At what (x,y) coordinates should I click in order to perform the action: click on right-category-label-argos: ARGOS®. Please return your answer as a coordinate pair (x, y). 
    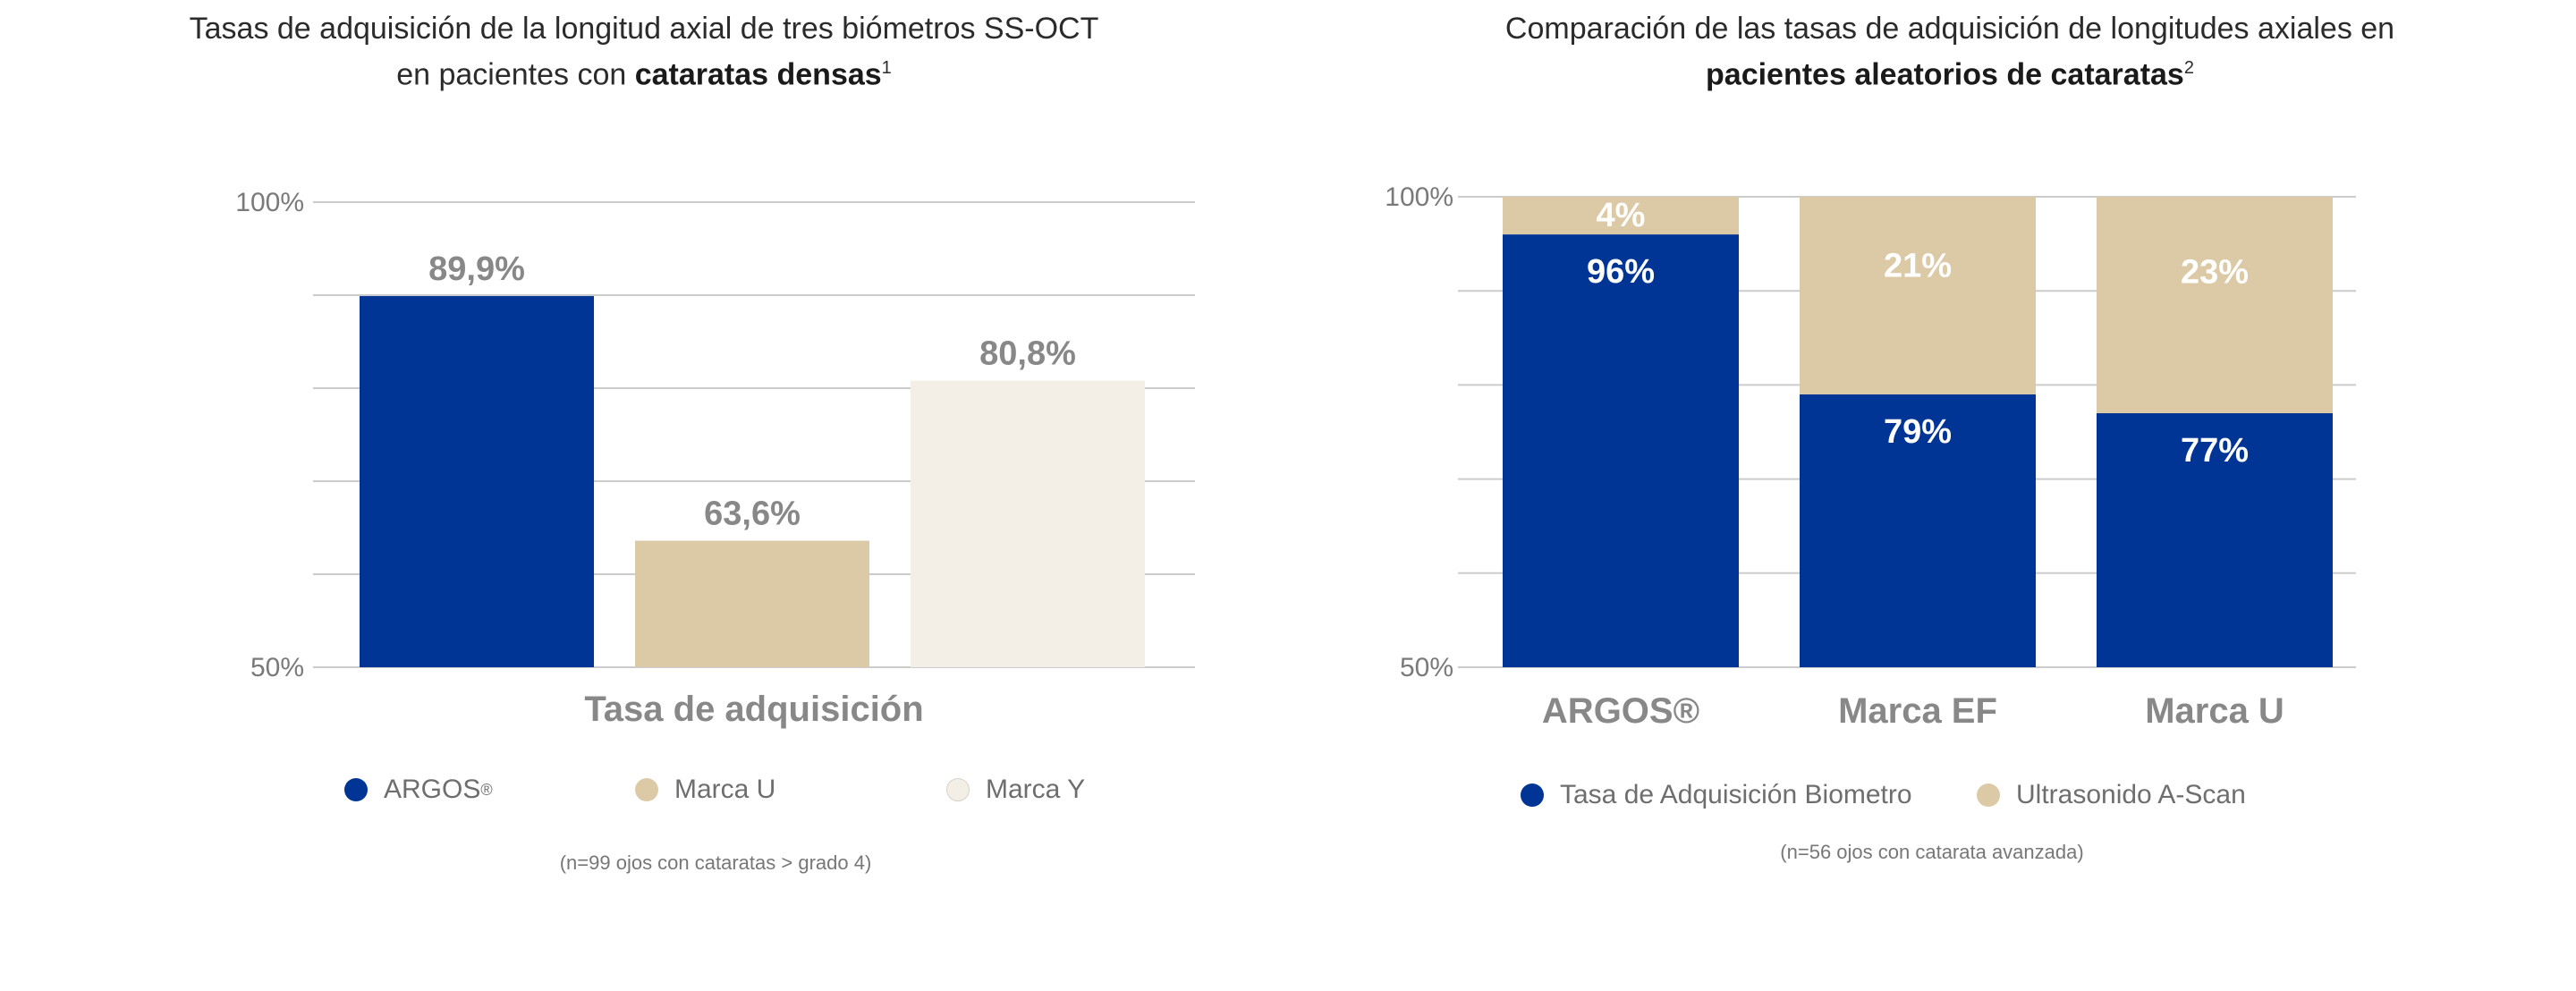
    Looking at the image, I should click on (1620, 711).